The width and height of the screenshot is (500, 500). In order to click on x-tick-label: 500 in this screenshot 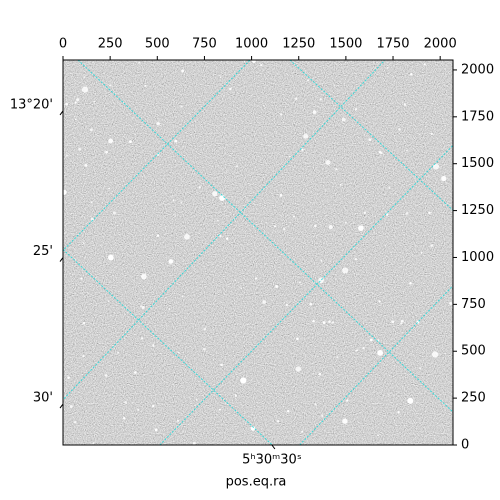, I will do `click(157, 44)`.